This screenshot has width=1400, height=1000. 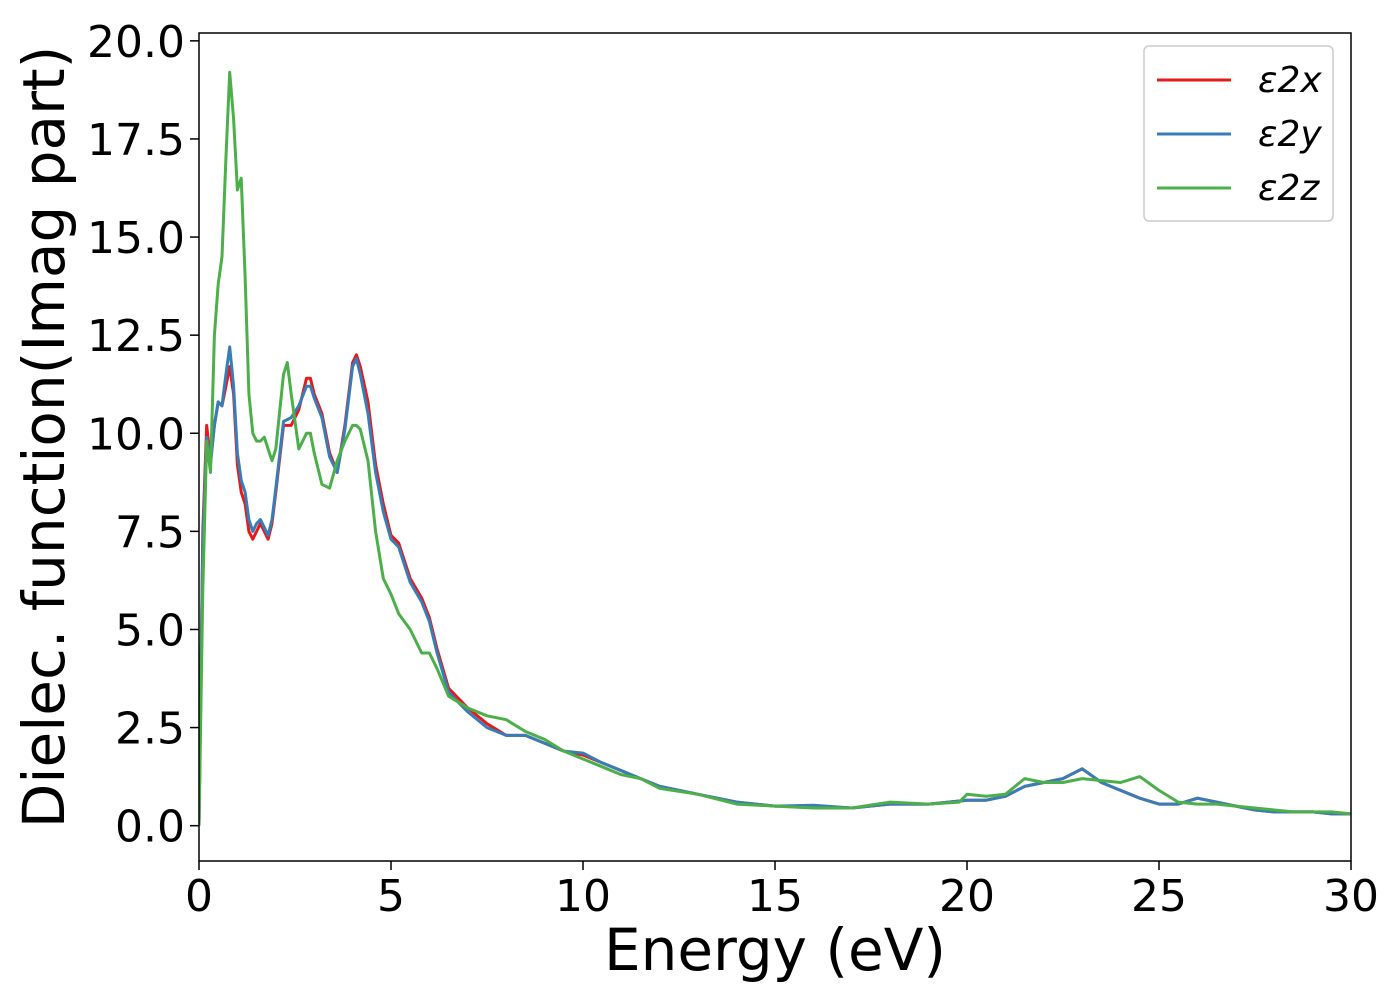 I want to click on y-tick-label: 2.5, so click(x=150, y=729).